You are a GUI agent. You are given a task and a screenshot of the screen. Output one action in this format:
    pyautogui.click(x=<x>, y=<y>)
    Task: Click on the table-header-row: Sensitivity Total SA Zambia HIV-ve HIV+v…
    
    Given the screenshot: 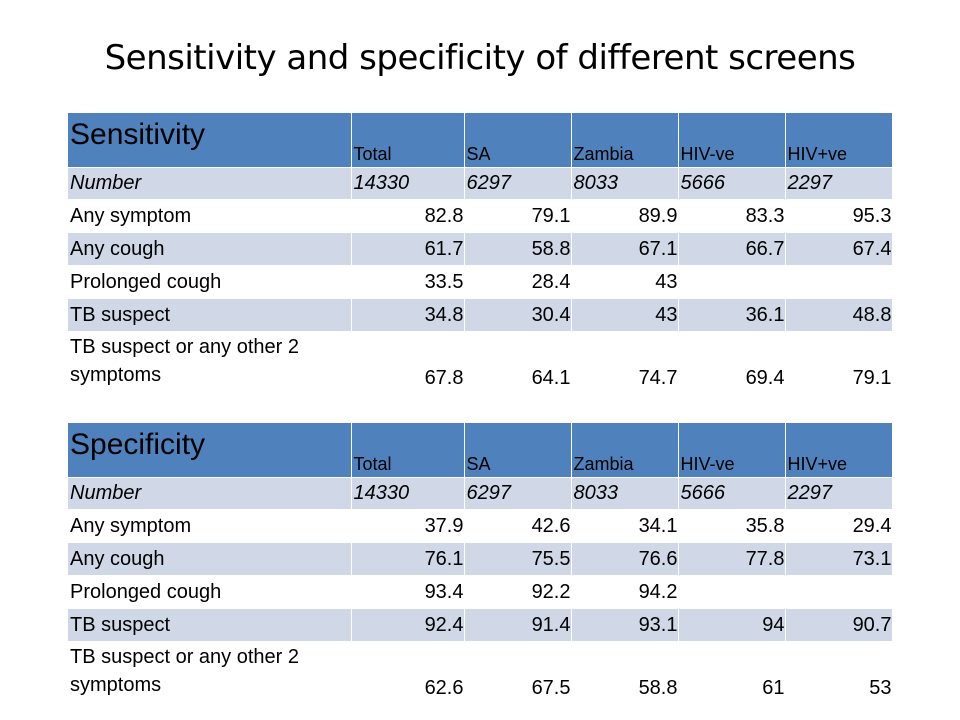 What is the action you would take?
    pyautogui.click(x=480, y=140)
    